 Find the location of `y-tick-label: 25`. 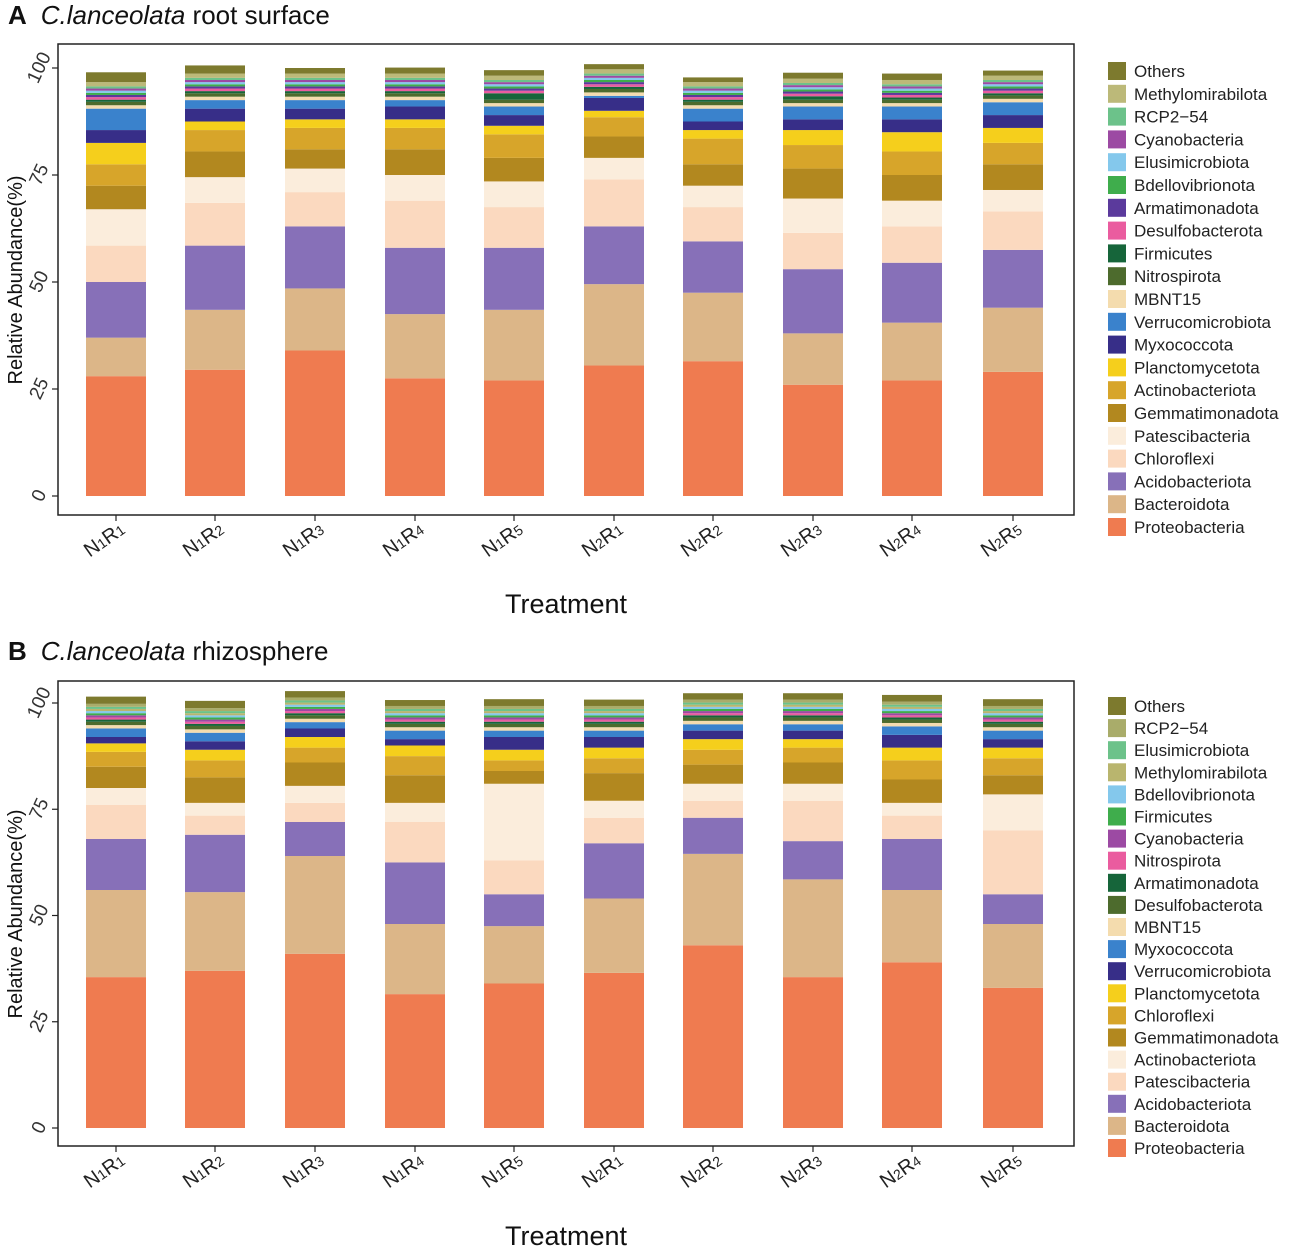

y-tick-label: 25 is located at coordinates (40, 1022).